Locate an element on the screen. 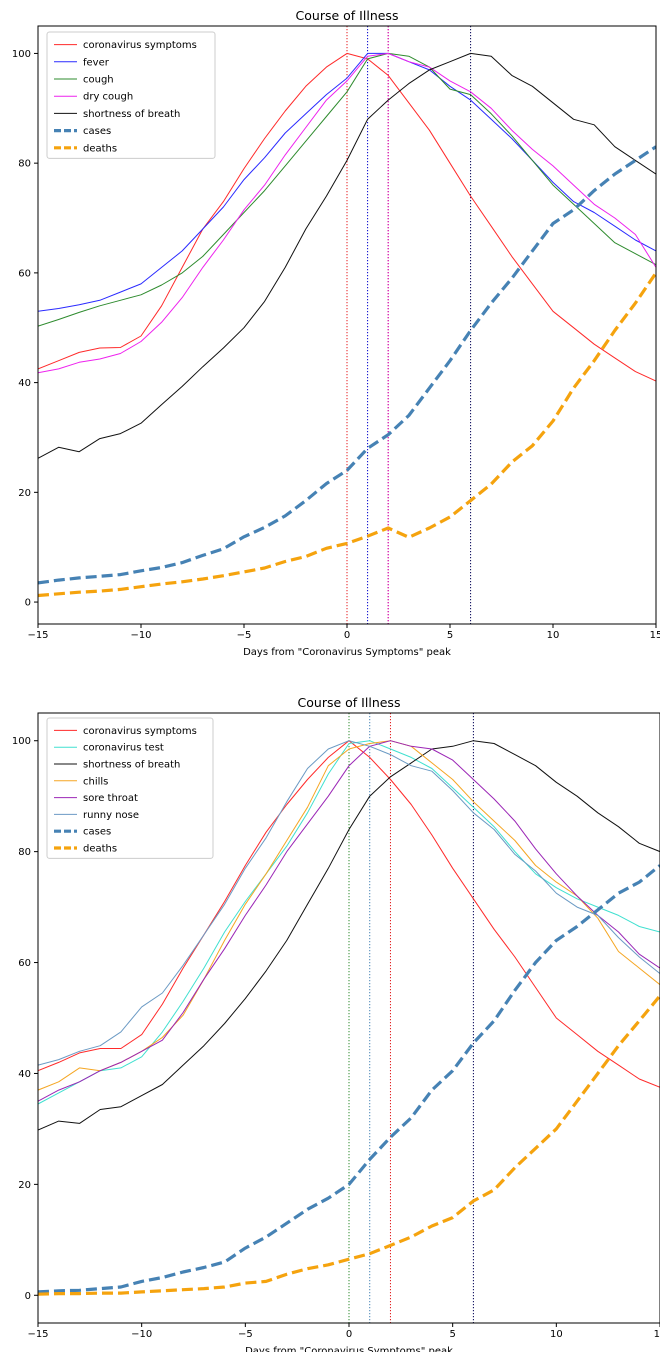 This screenshot has width=660, height=1358. legend-label: coronavirus test is located at coordinates (123, 748).